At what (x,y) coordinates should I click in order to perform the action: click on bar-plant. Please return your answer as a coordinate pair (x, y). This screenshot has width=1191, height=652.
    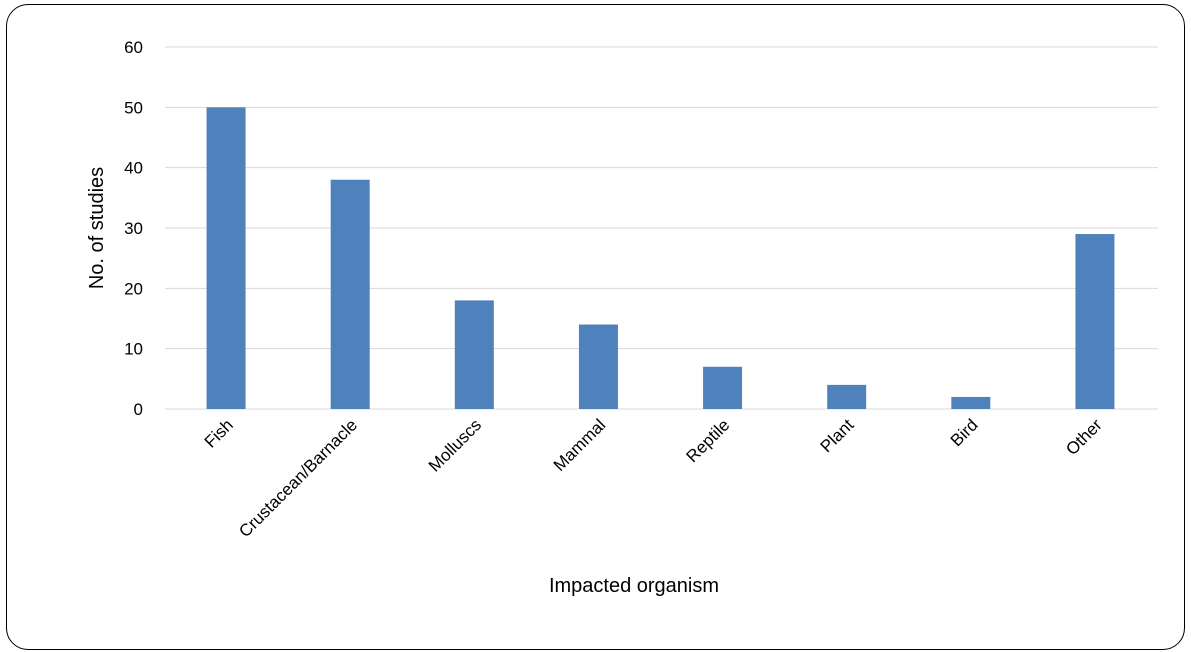
    Looking at the image, I should click on (847, 396).